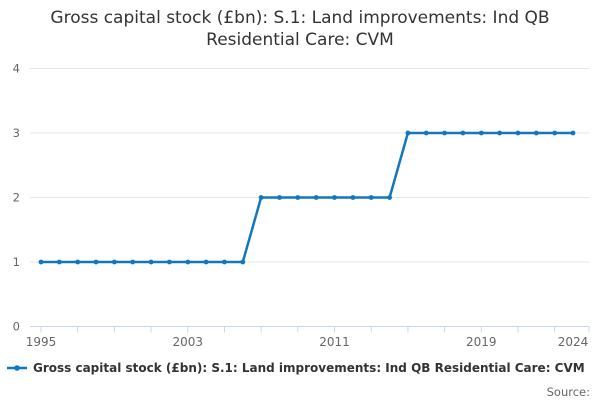  Describe the element at coordinates (568, 392) in the screenshot. I see `source-credit: Source:` at that location.